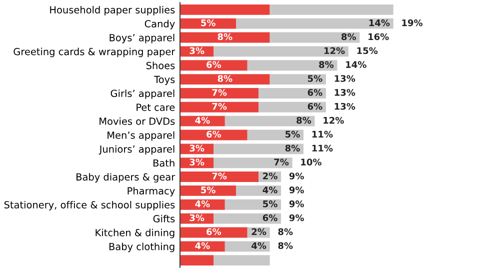  I want to click on total-label: 14%, so click(356, 64).